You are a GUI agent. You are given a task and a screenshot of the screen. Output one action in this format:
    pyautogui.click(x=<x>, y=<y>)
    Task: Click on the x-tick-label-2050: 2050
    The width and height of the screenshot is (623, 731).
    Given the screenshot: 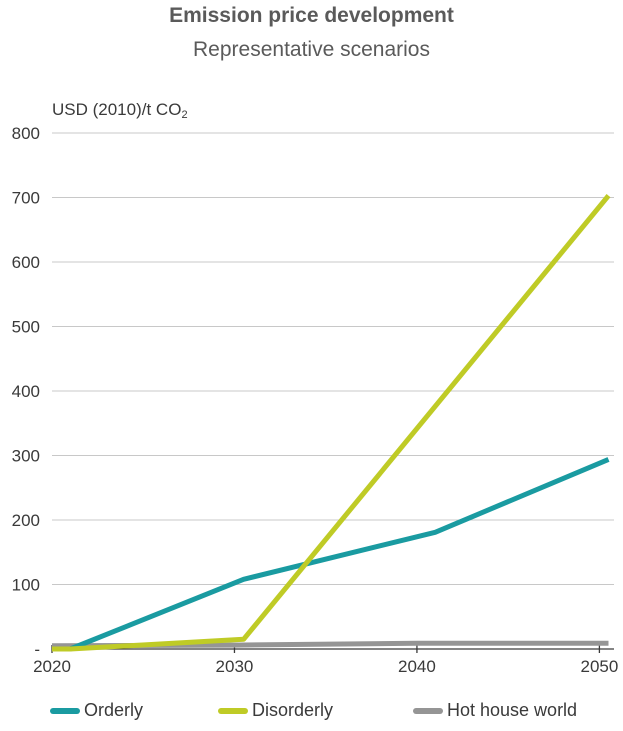 What is the action you would take?
    pyautogui.click(x=599, y=666)
    